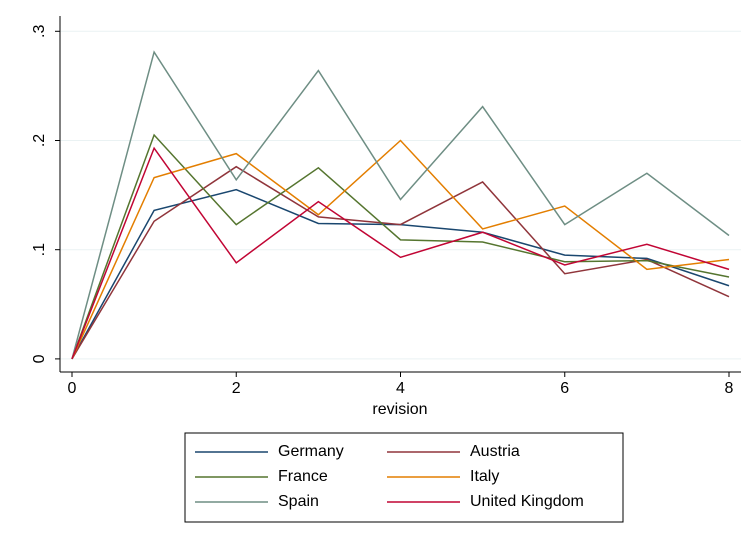  Describe the element at coordinates (39, 358) in the screenshot. I see `y-tick-label: 0` at that location.